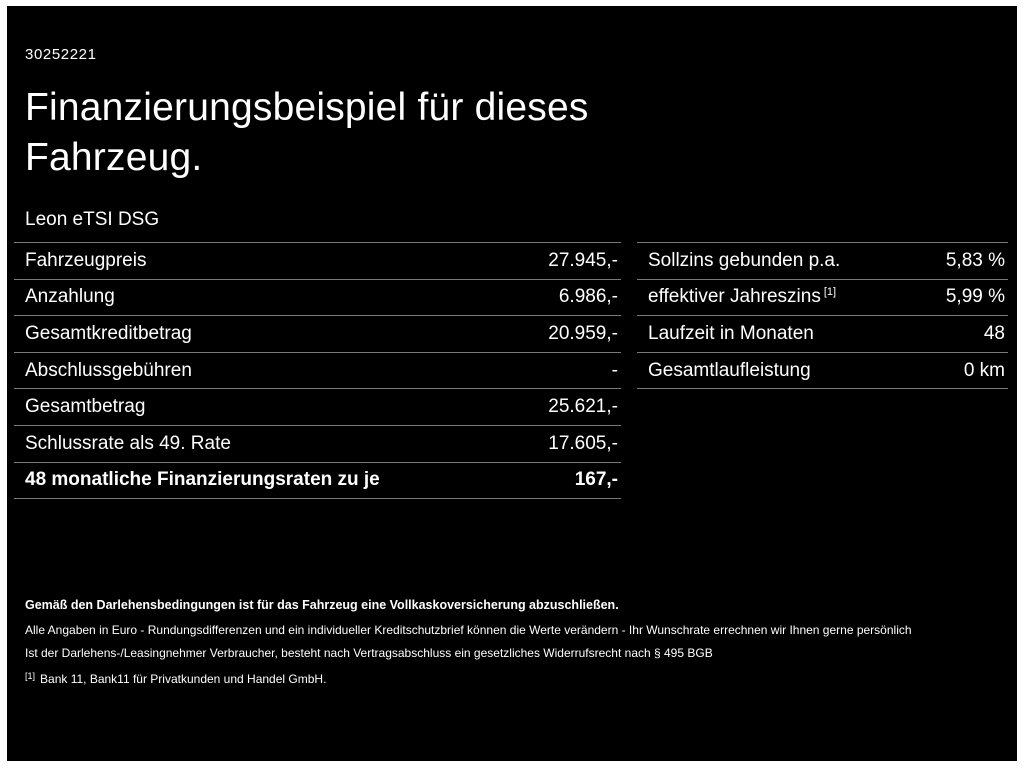  What do you see at coordinates (307, 107) in the screenshot?
I see `page-title-line1: Finanzierungsbeispiel für dieses` at bounding box center [307, 107].